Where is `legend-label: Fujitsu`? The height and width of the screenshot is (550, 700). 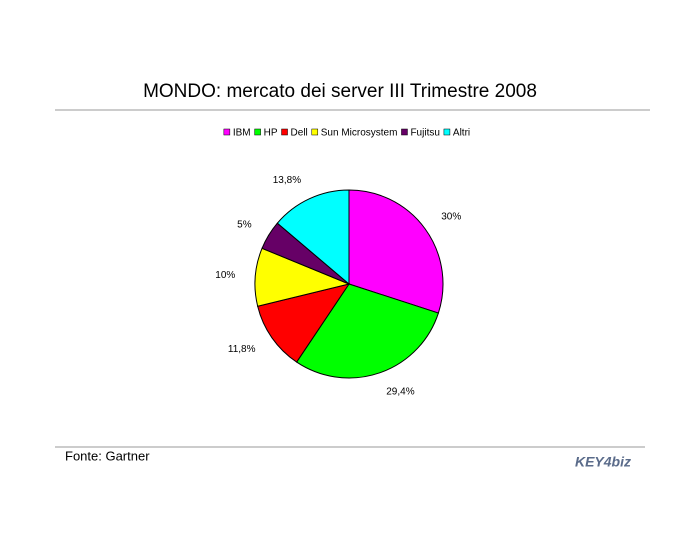
legend-label: Fujitsu is located at coordinates (424, 133).